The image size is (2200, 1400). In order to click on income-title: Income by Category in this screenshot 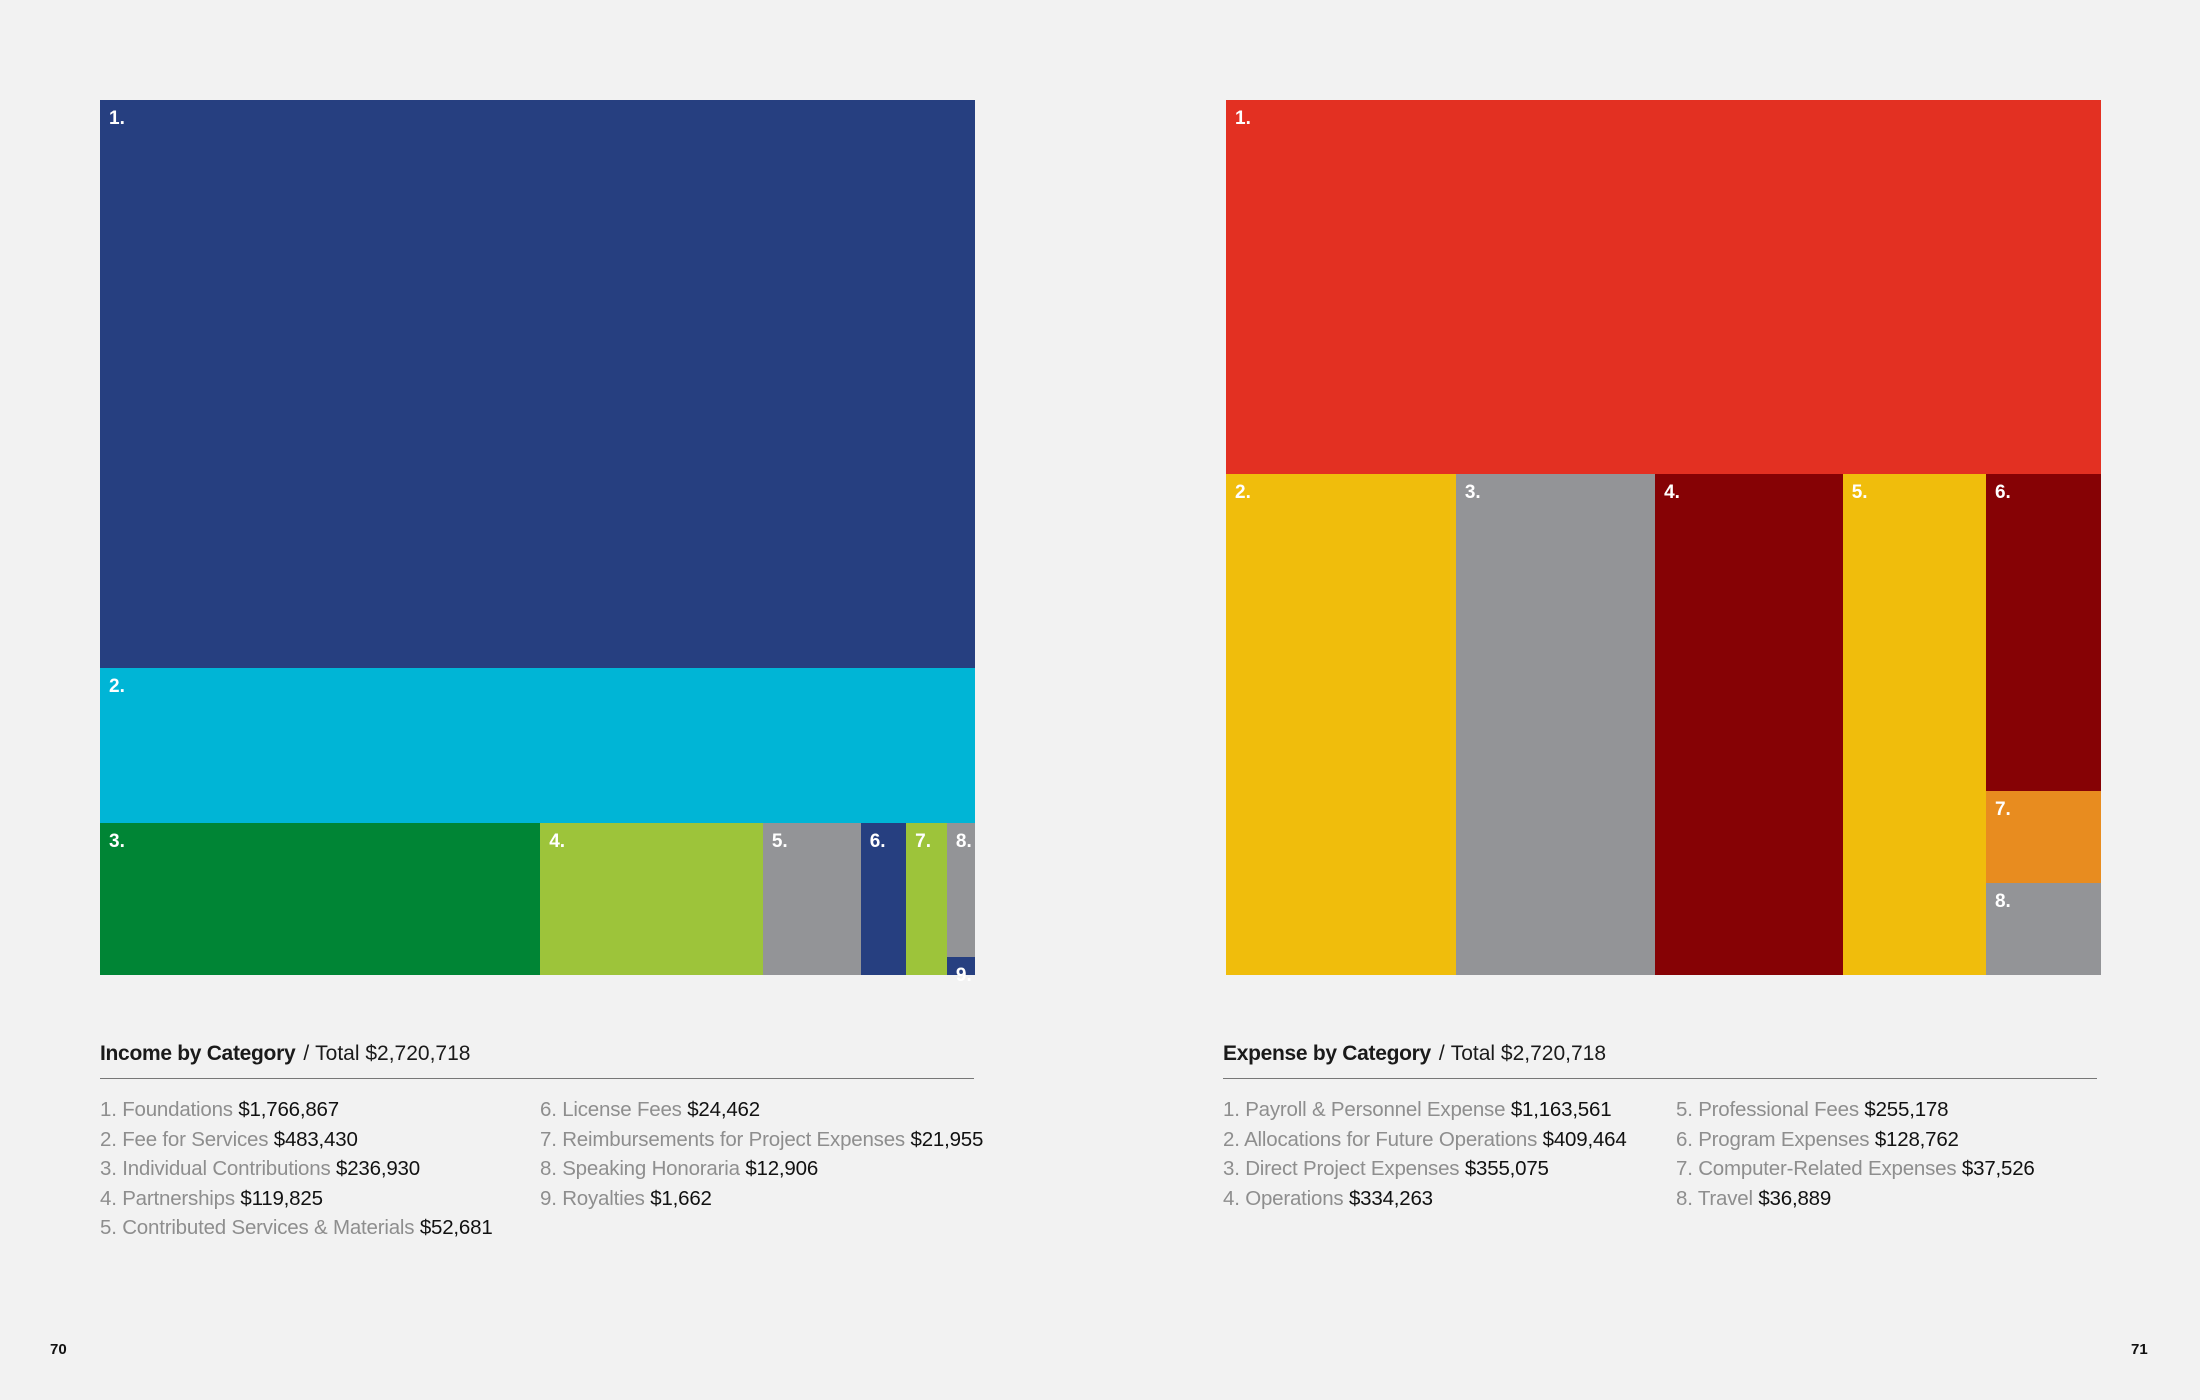, I will do `click(198, 1053)`.